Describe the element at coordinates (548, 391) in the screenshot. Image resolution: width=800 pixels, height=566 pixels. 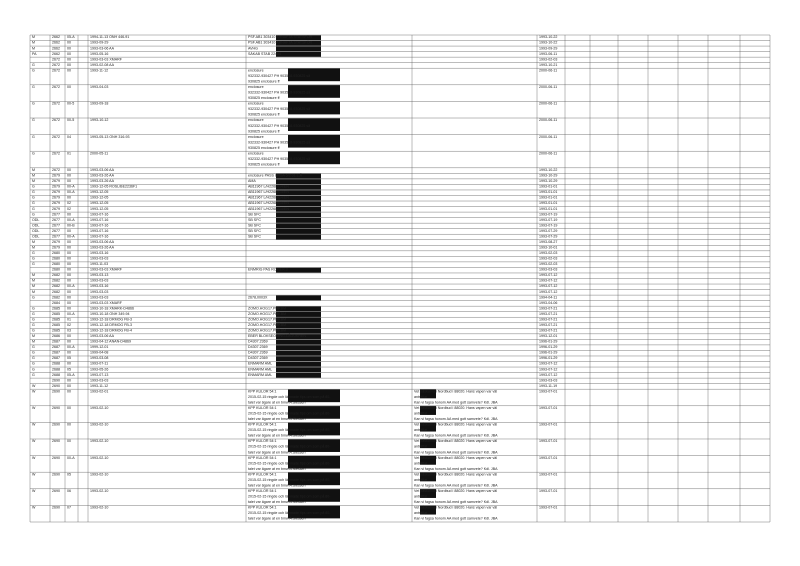
I see `cell-text: 1993-07-01` at that location.